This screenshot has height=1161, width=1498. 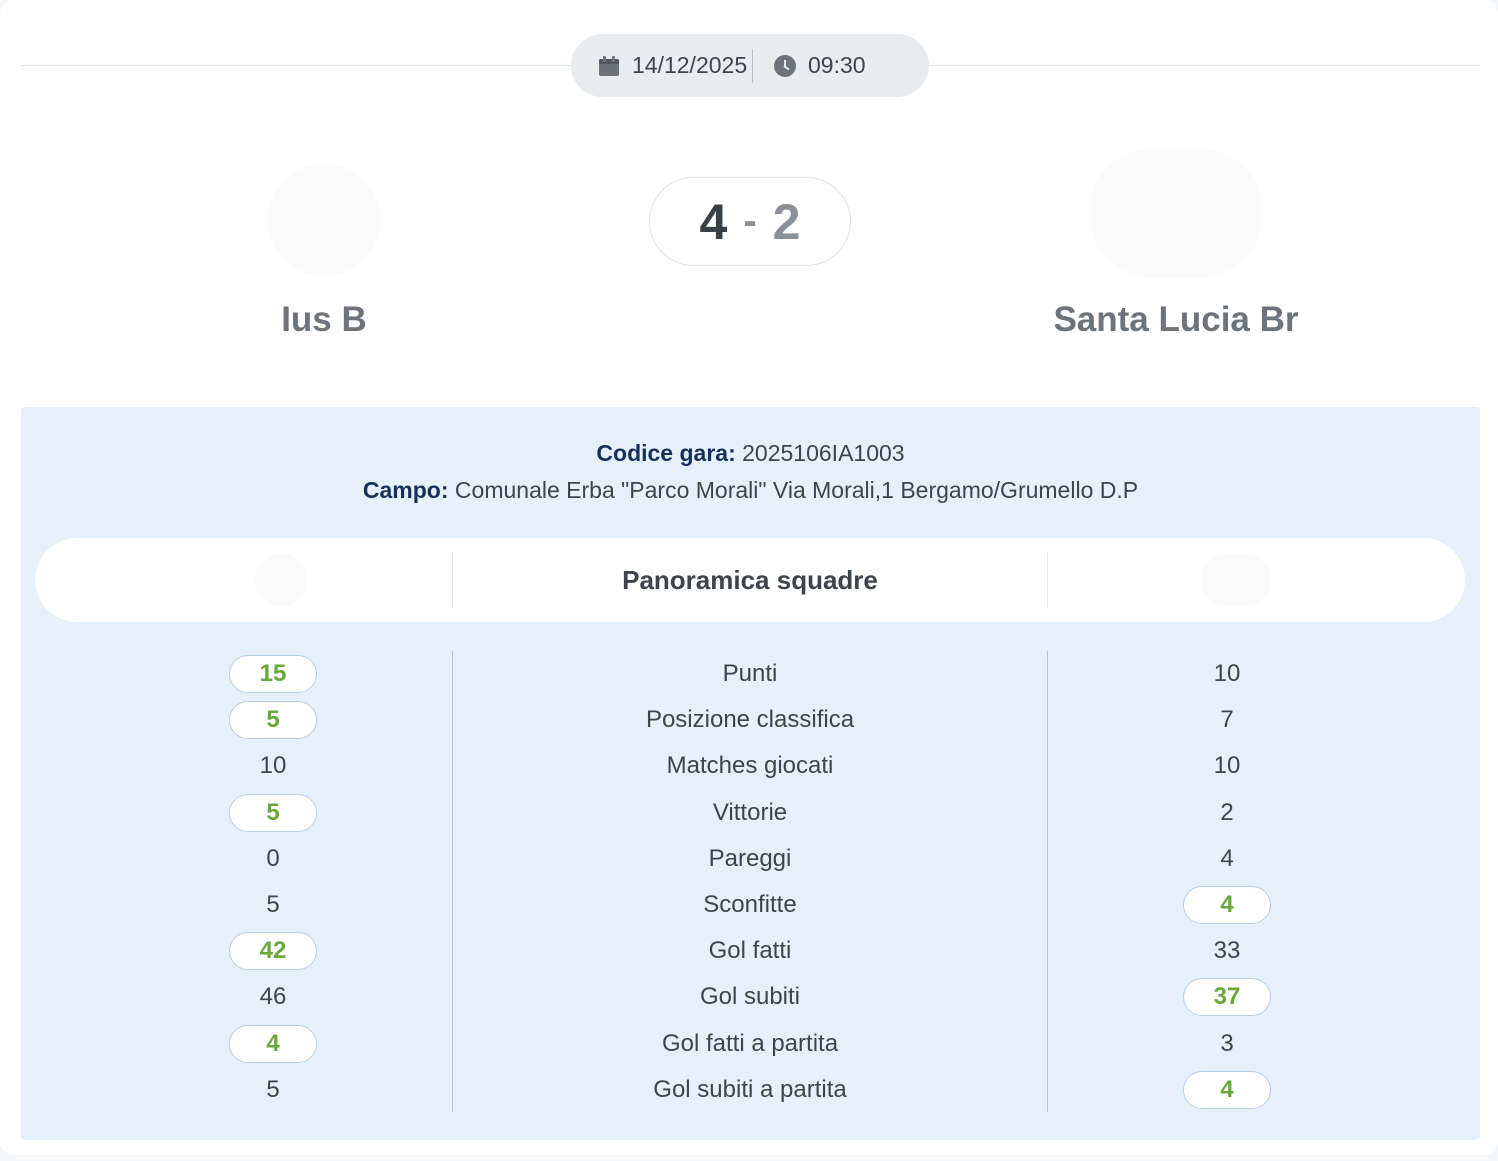 I want to click on stat-row: 5 Sconfitte 4, so click(x=750, y=905).